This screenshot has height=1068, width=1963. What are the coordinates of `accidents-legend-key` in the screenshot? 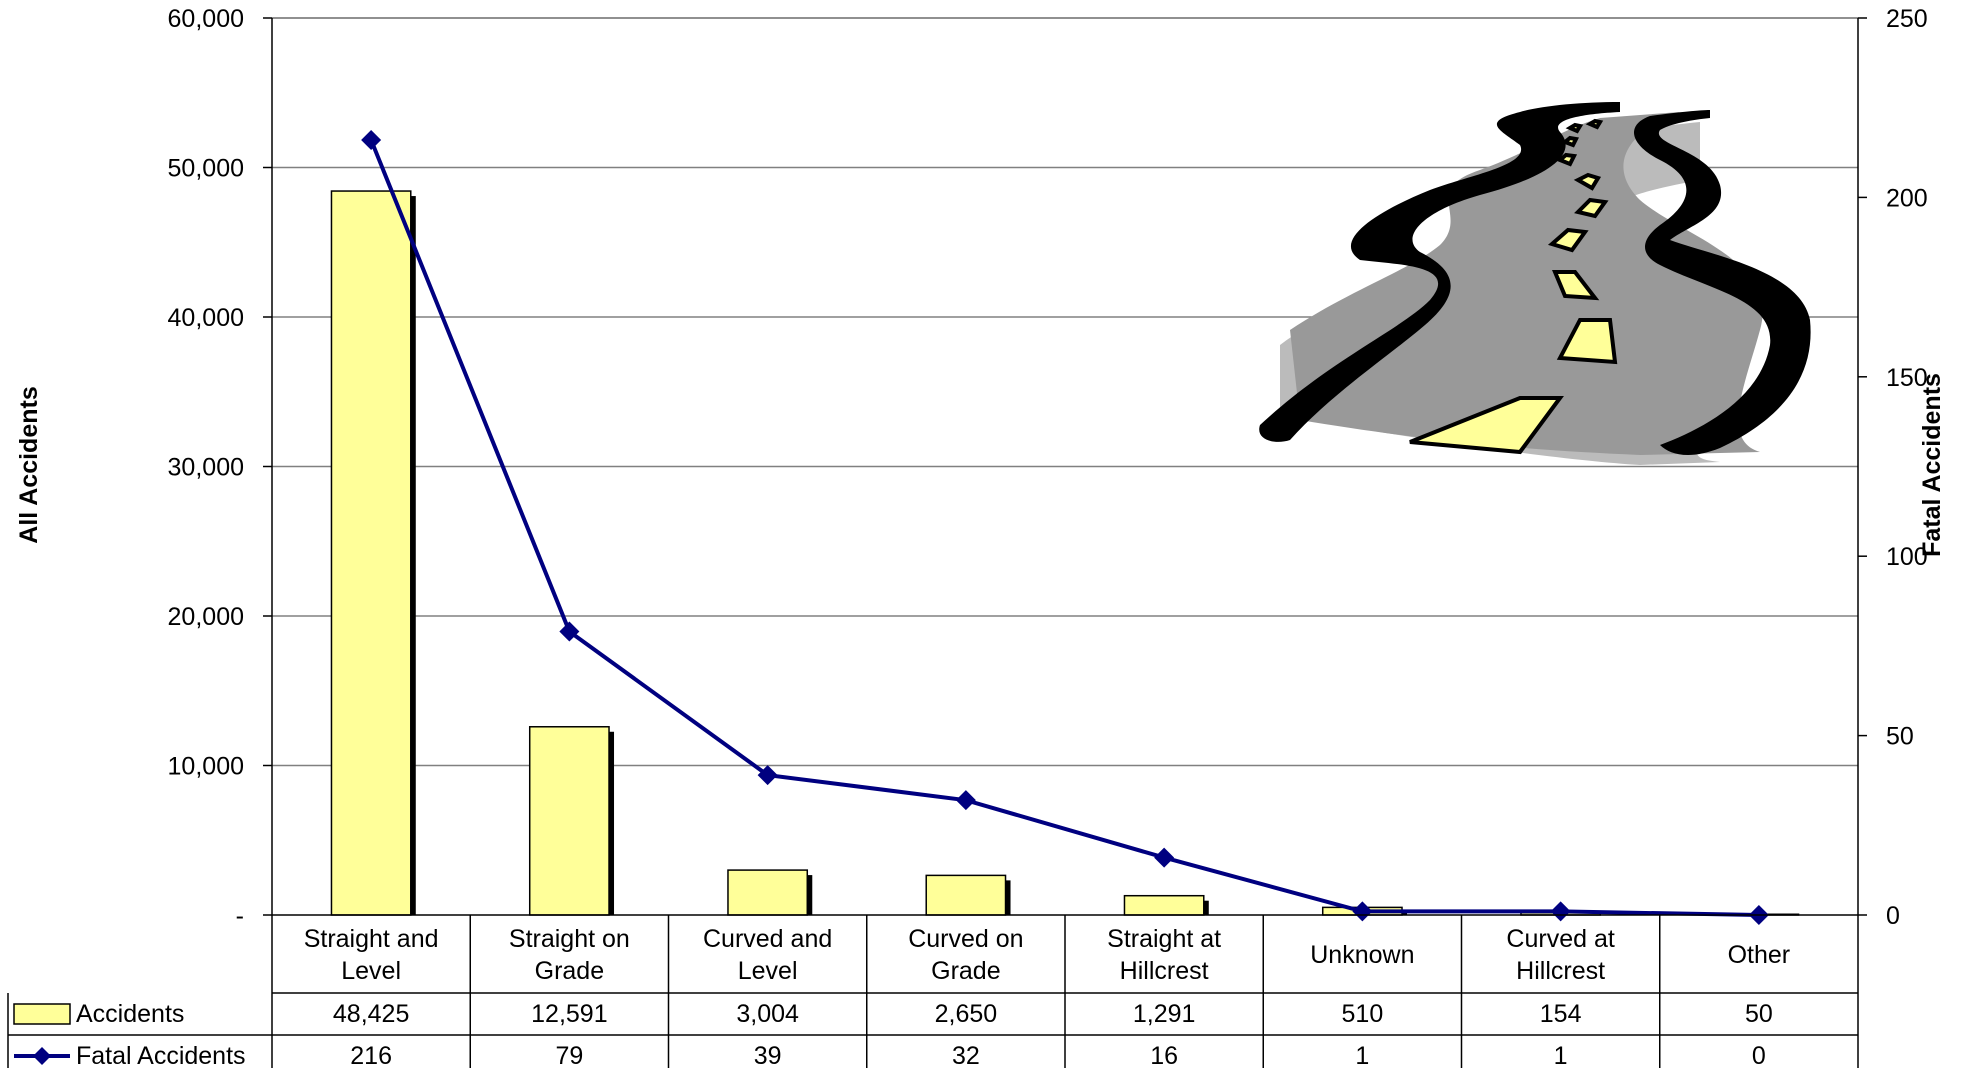 It's located at (42, 1014).